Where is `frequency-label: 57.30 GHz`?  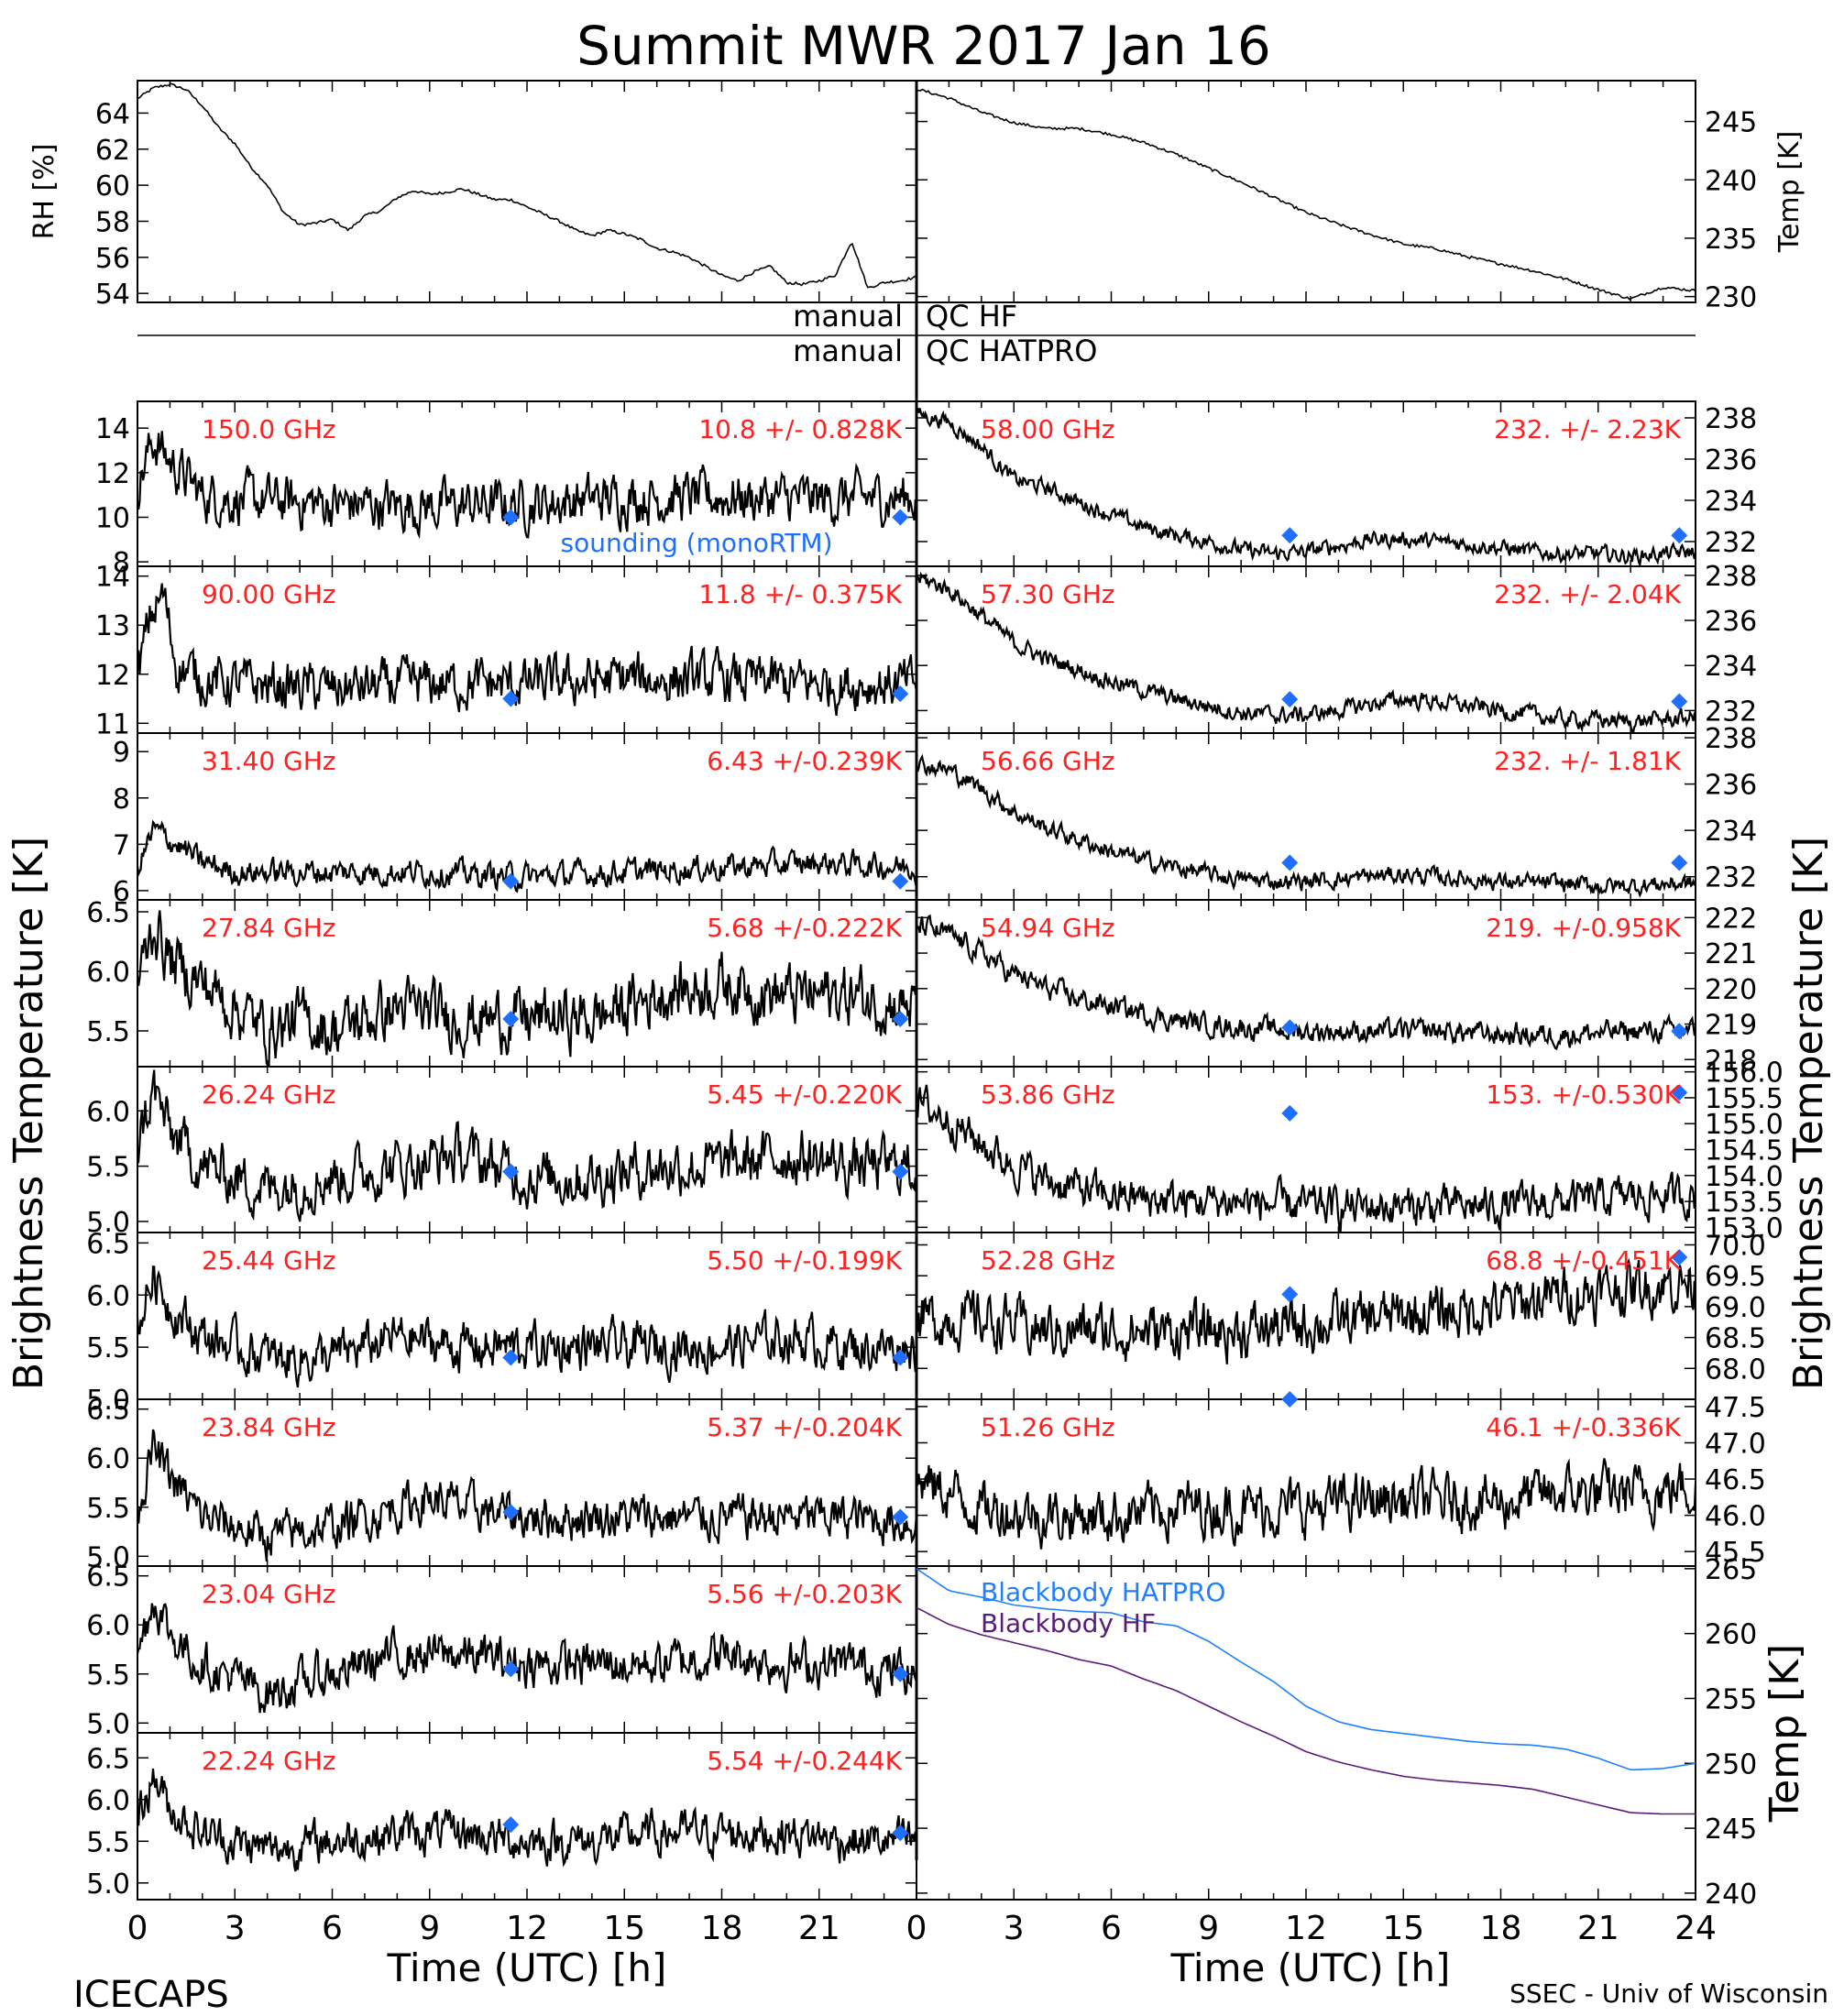
frequency-label: 57.30 GHz is located at coordinates (1048, 594).